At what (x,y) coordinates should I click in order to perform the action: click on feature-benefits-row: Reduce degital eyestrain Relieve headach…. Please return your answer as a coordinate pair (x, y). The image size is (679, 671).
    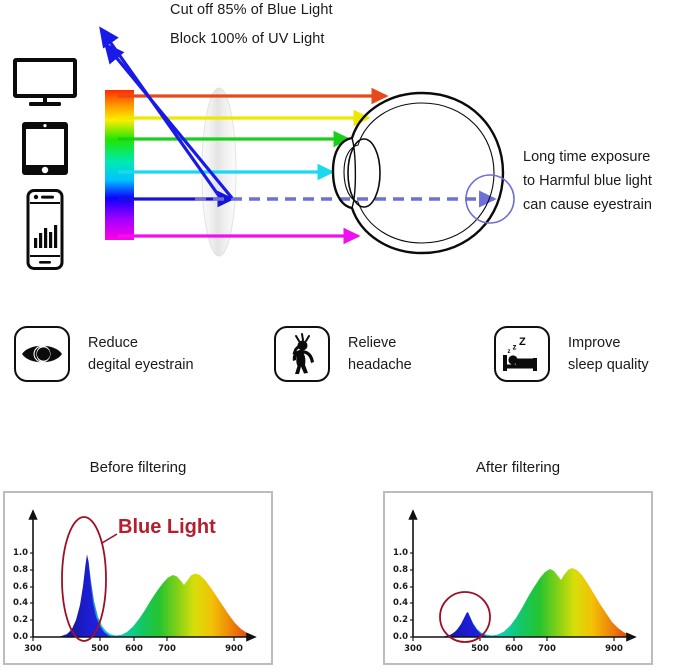
    Looking at the image, I should click on (339, 361).